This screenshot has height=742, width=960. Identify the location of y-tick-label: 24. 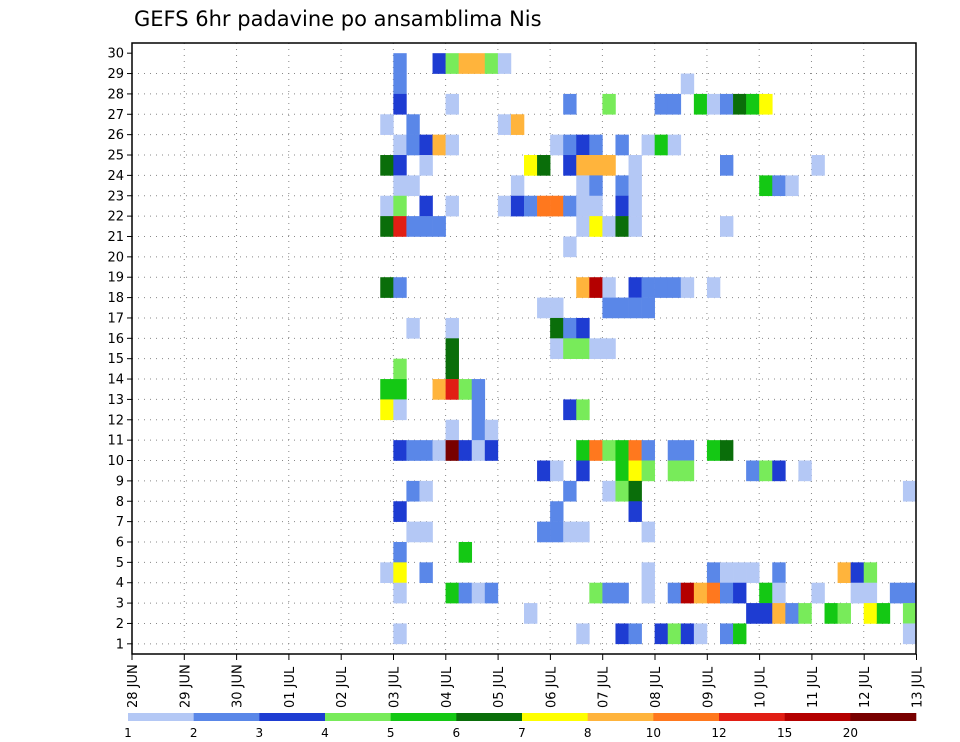
(115, 176).